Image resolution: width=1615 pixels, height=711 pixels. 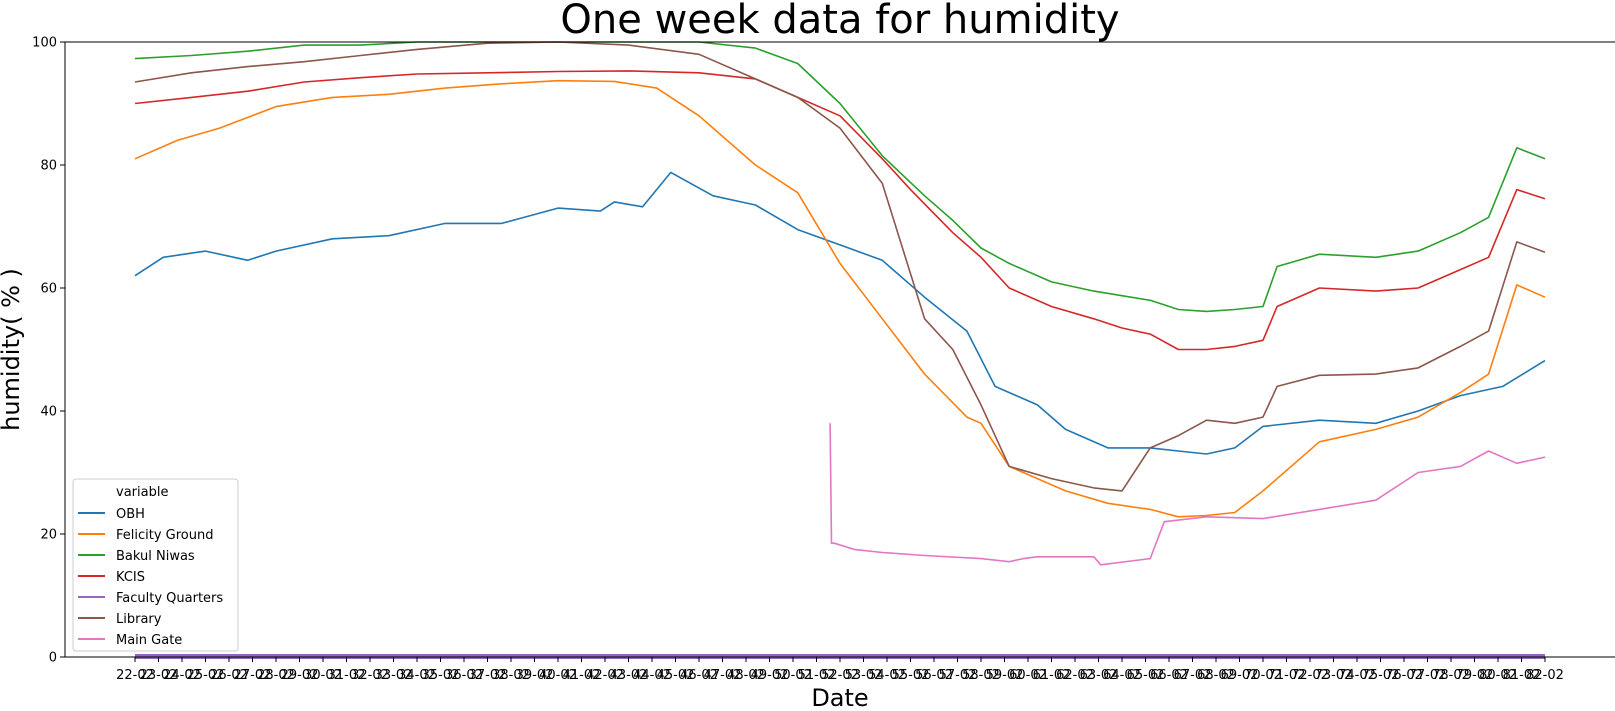 What do you see at coordinates (887, 675) in the screenshot?
I see `x-tick-label: 54-02` at bounding box center [887, 675].